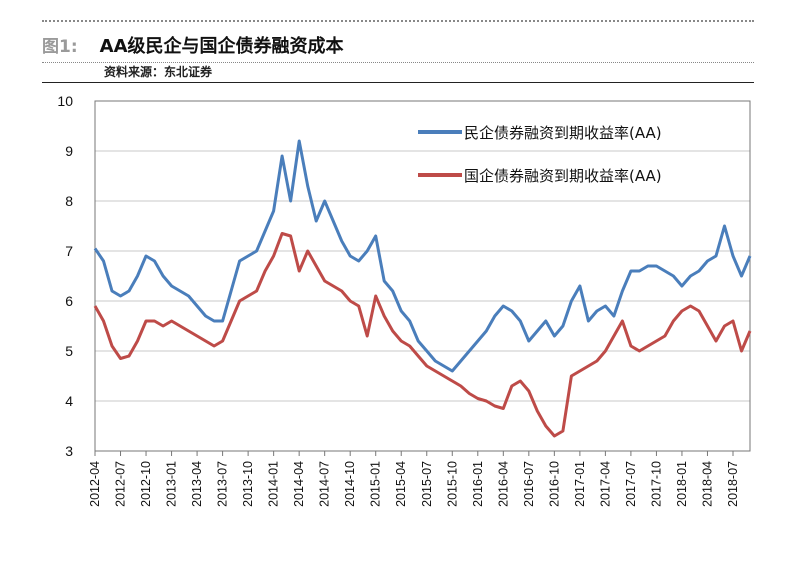 The width and height of the screenshot is (800, 574). I want to click on legend: 民企债券融资到期收益率(AA) 国企债券融资到期收益率(AA), so click(540, 154).